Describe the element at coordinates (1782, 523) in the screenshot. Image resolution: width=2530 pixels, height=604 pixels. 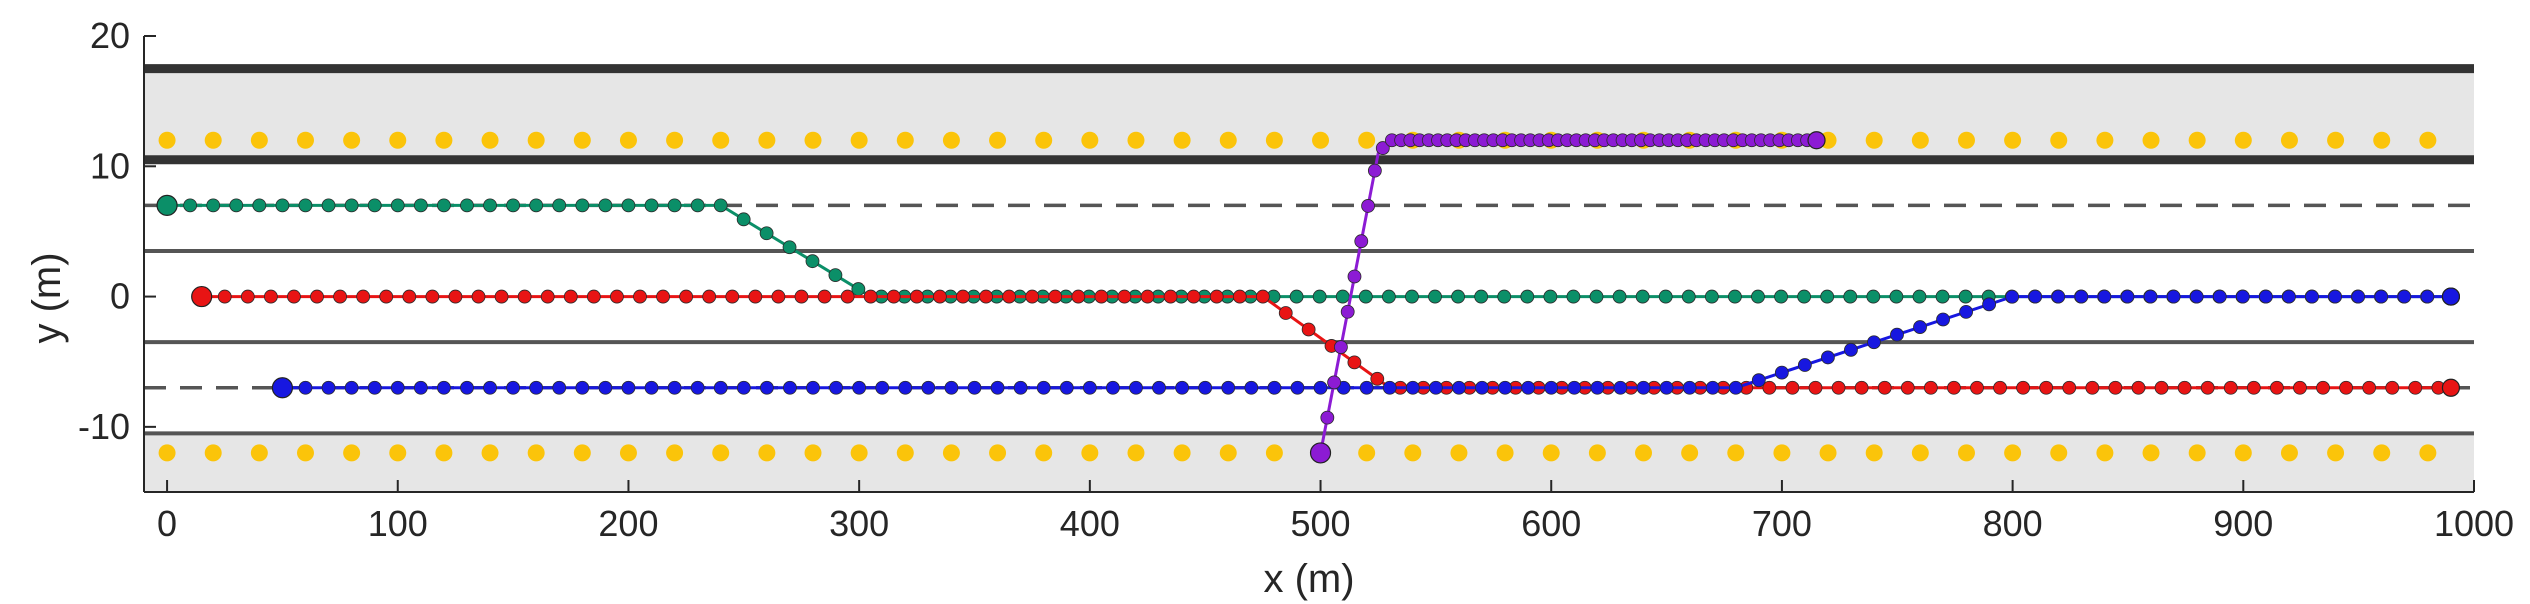
I see `x-tick-label: 700` at that location.